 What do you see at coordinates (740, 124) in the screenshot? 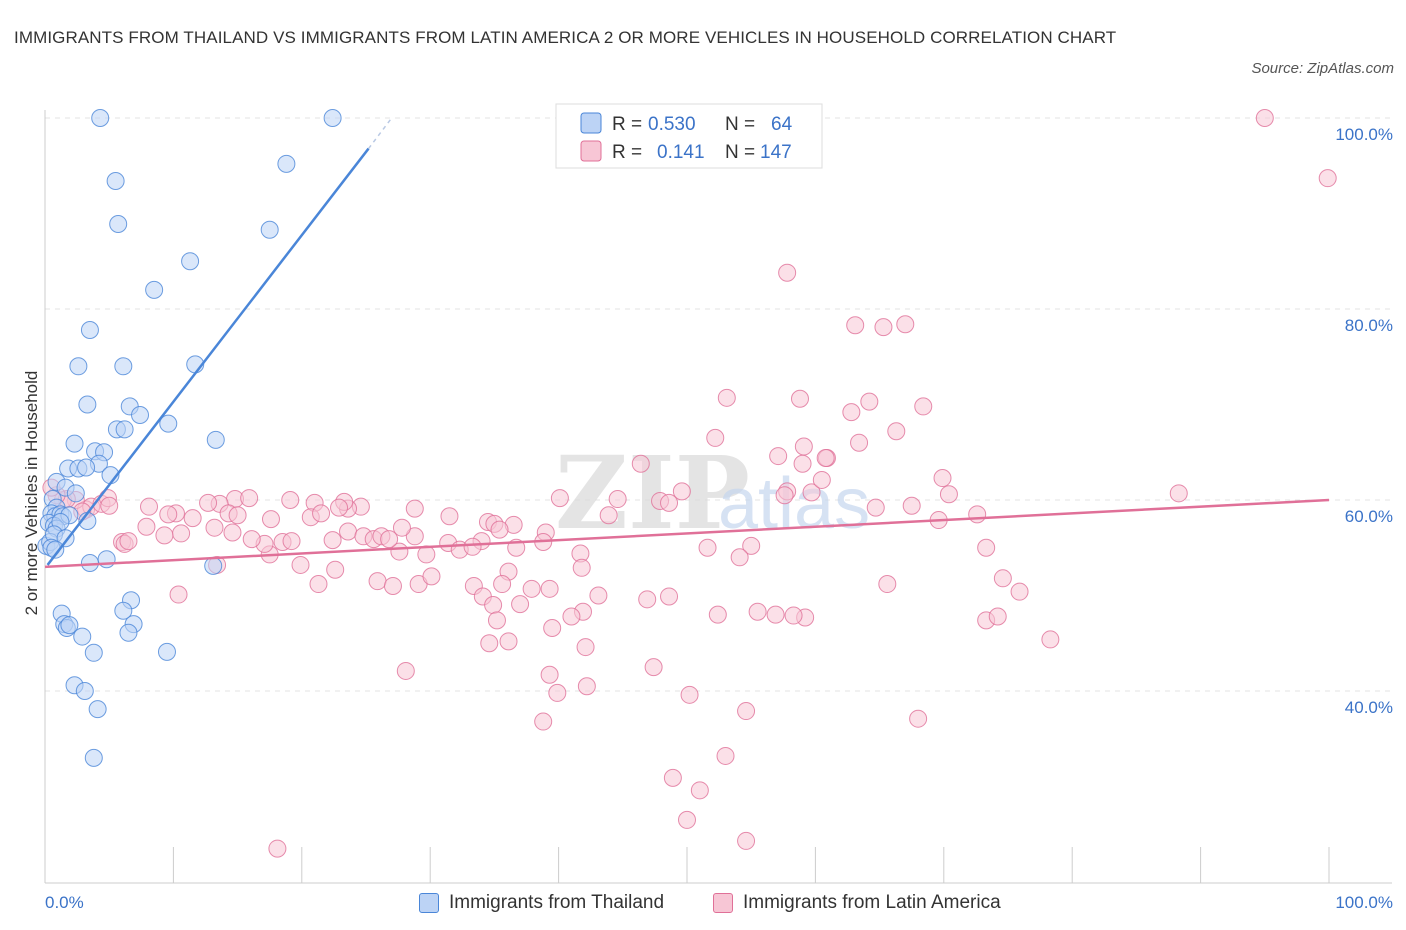
I see `stats-n-label-thailand: N =` at bounding box center [740, 124].